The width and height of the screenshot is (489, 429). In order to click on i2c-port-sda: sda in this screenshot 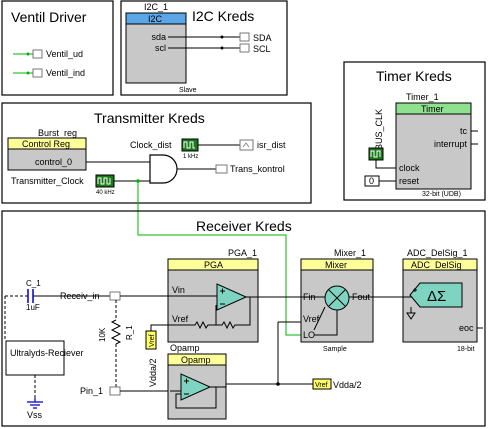, I will do `click(158, 37)`.